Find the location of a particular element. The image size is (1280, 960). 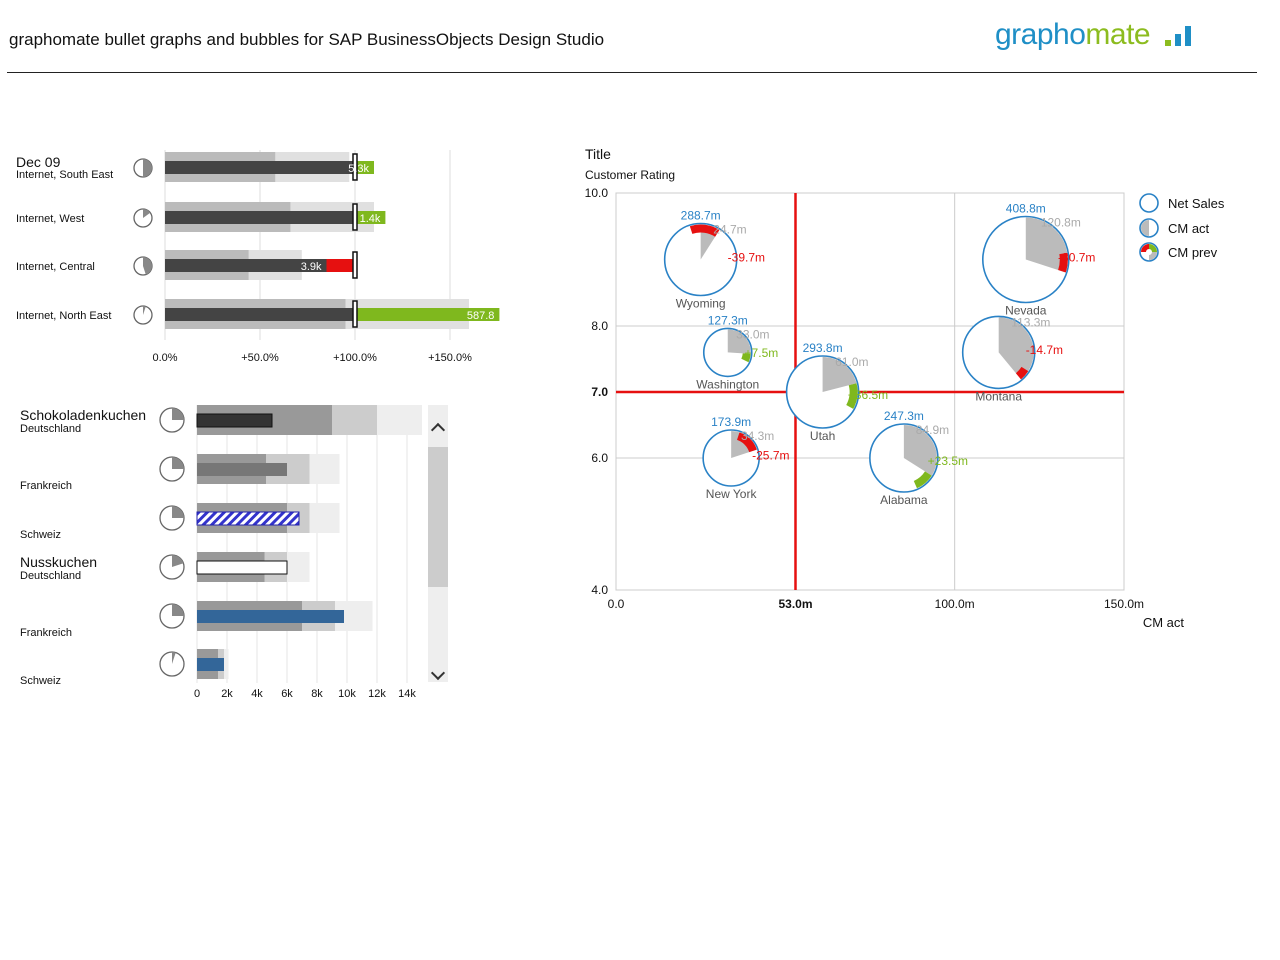

bubble-name-label: New York is located at coordinates (732, 494).